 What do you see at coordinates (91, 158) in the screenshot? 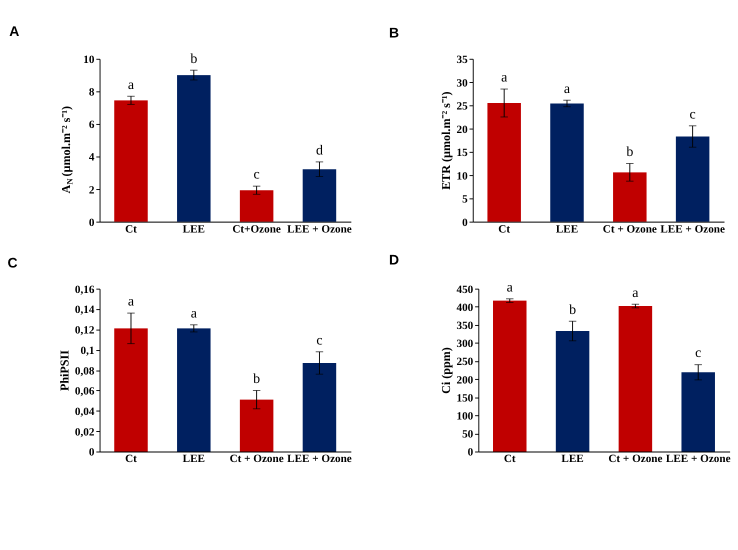
I see `y-tick-label: 4` at bounding box center [91, 158].